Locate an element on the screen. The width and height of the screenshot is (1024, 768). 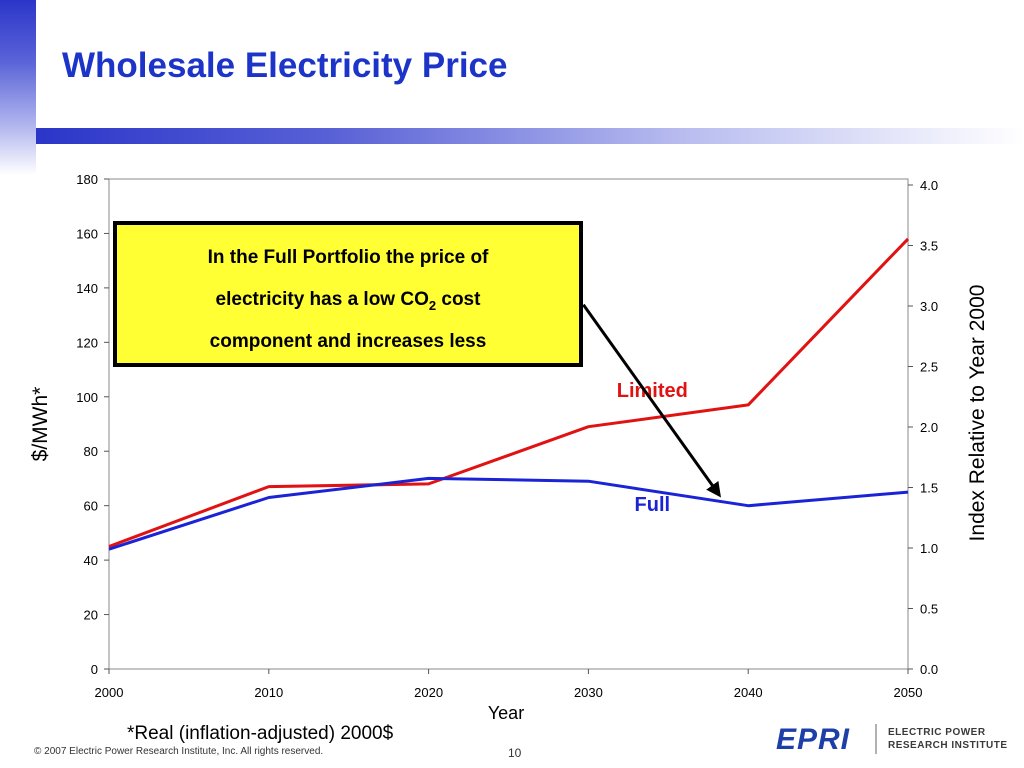
callout-line-3: component and increases less is located at coordinates (348, 341).